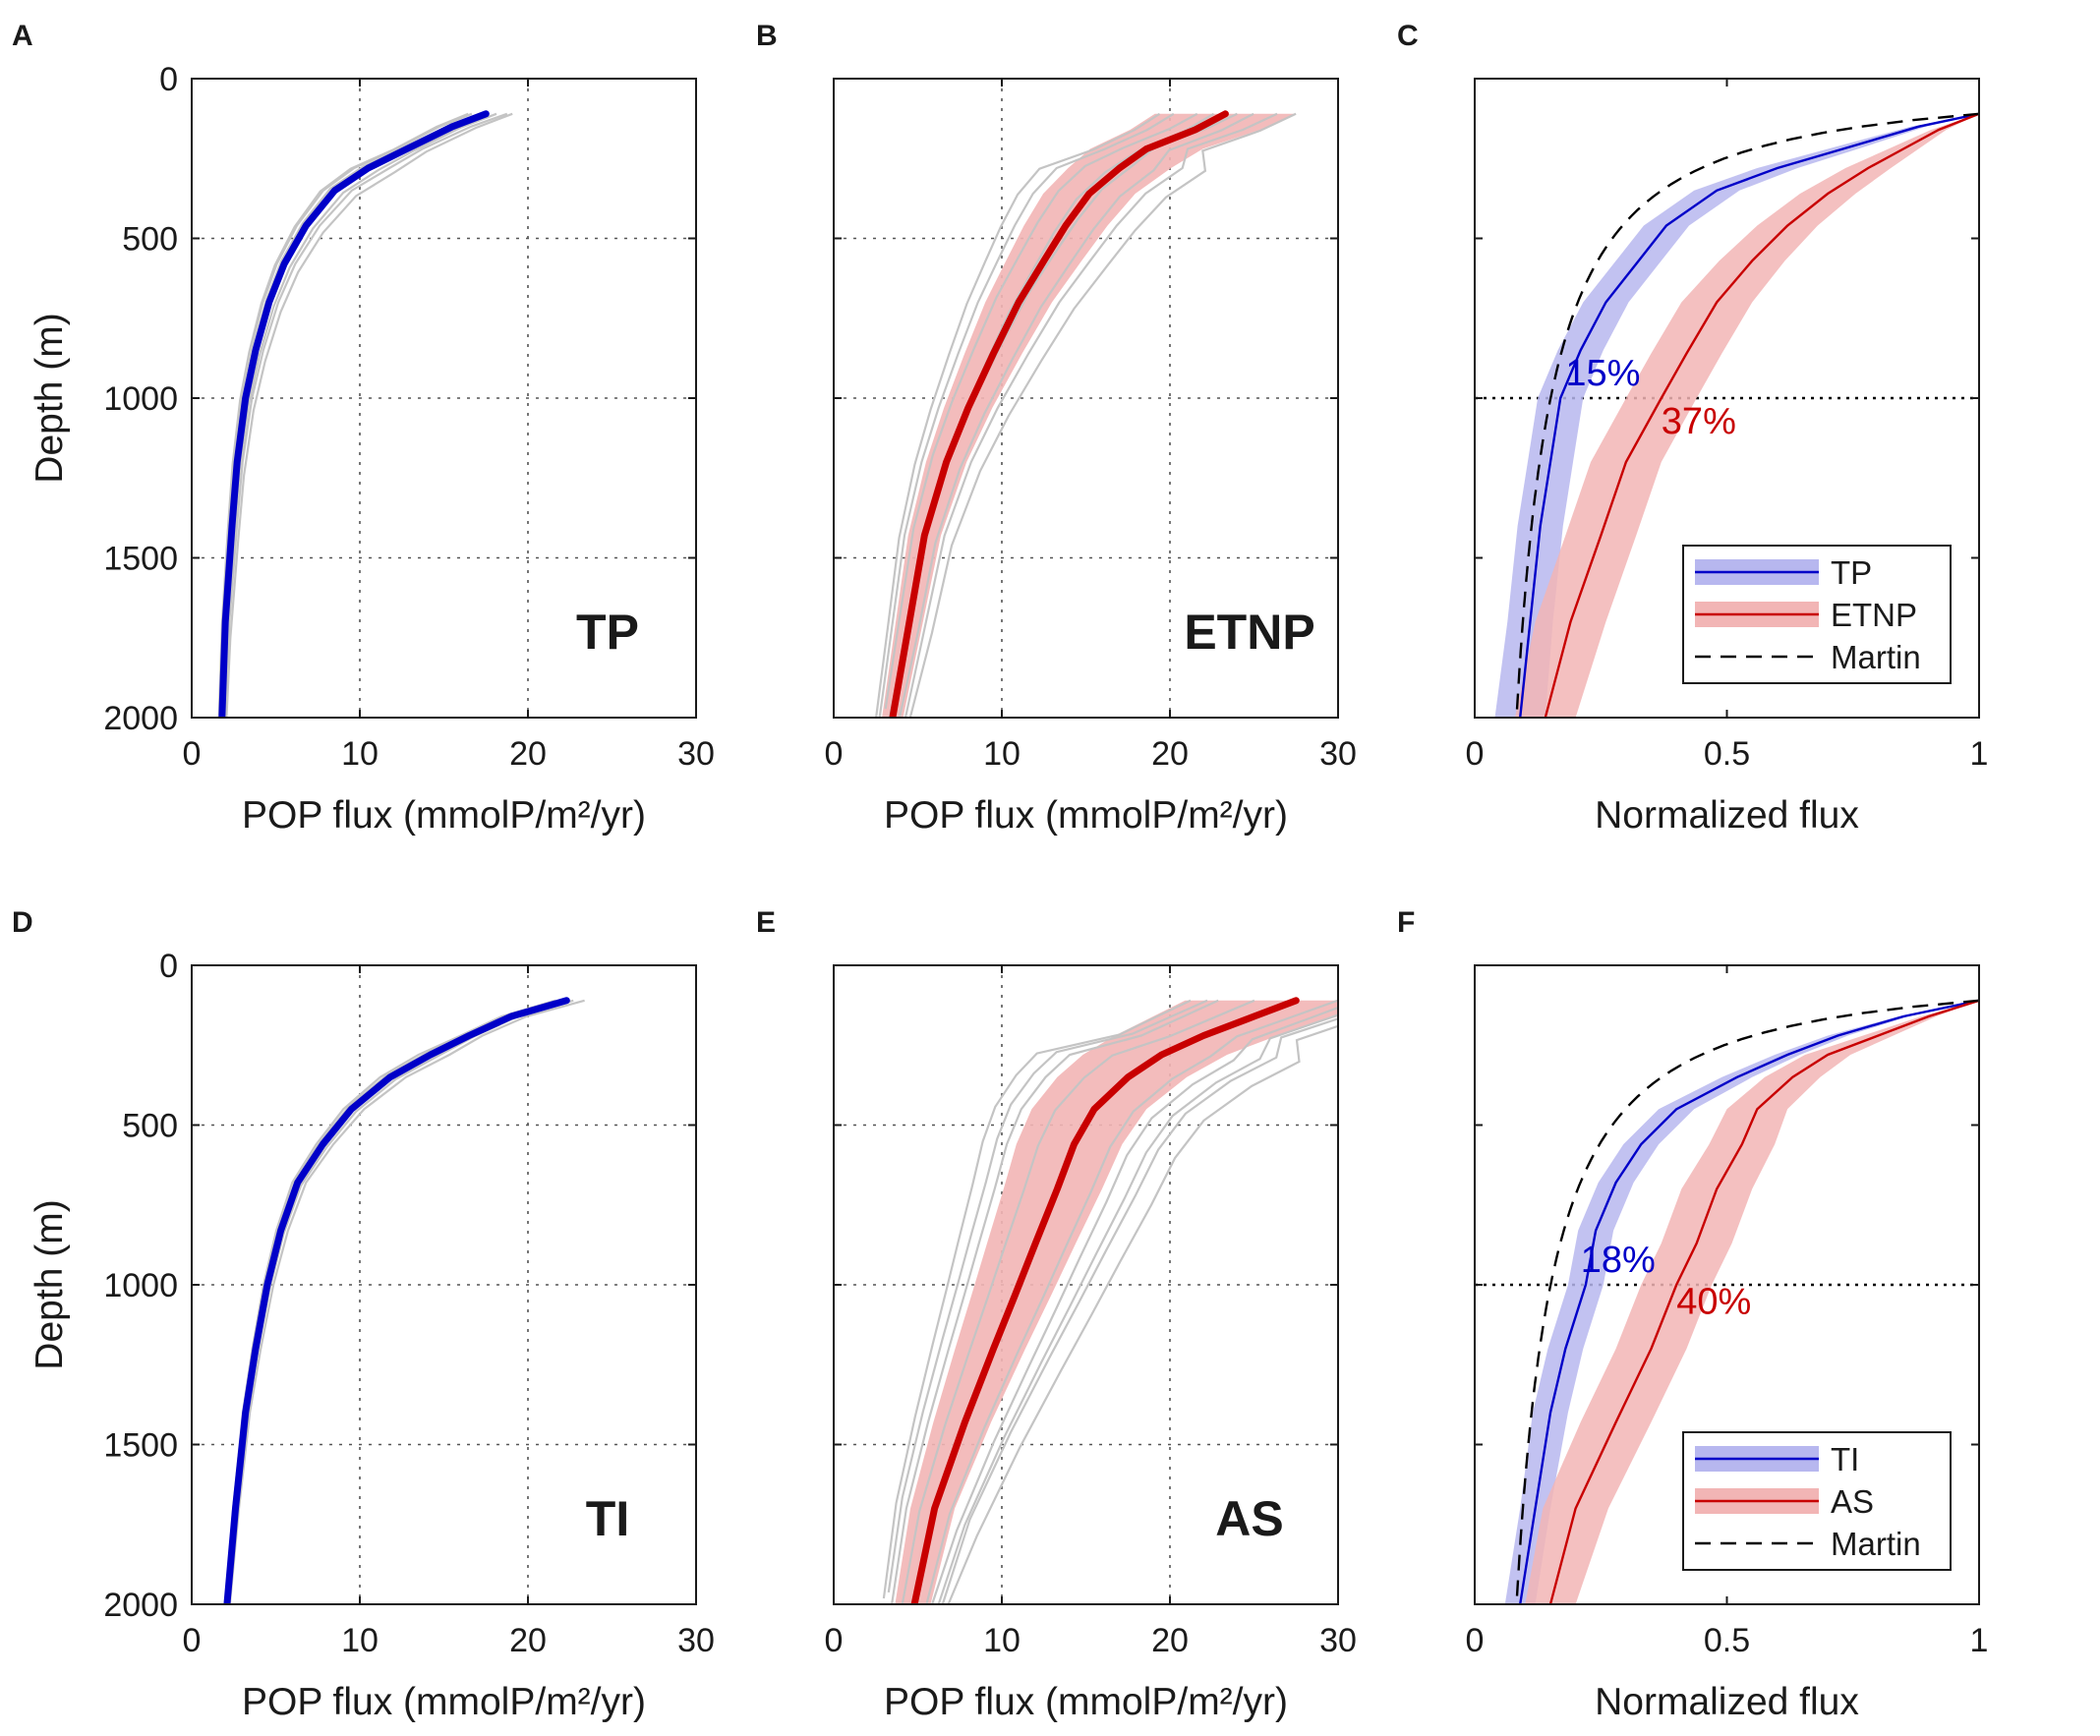  Describe the element at coordinates (1618, 1260) in the screenshot. I see `percent-annotation: 18%` at that location.